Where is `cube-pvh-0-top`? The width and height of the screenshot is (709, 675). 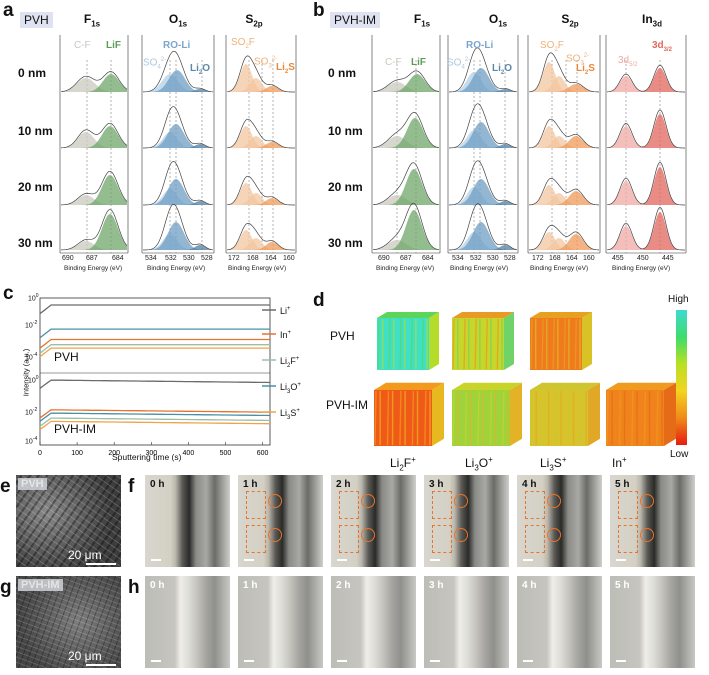
cube-pvh-0-top is located at coordinates (408, 315).